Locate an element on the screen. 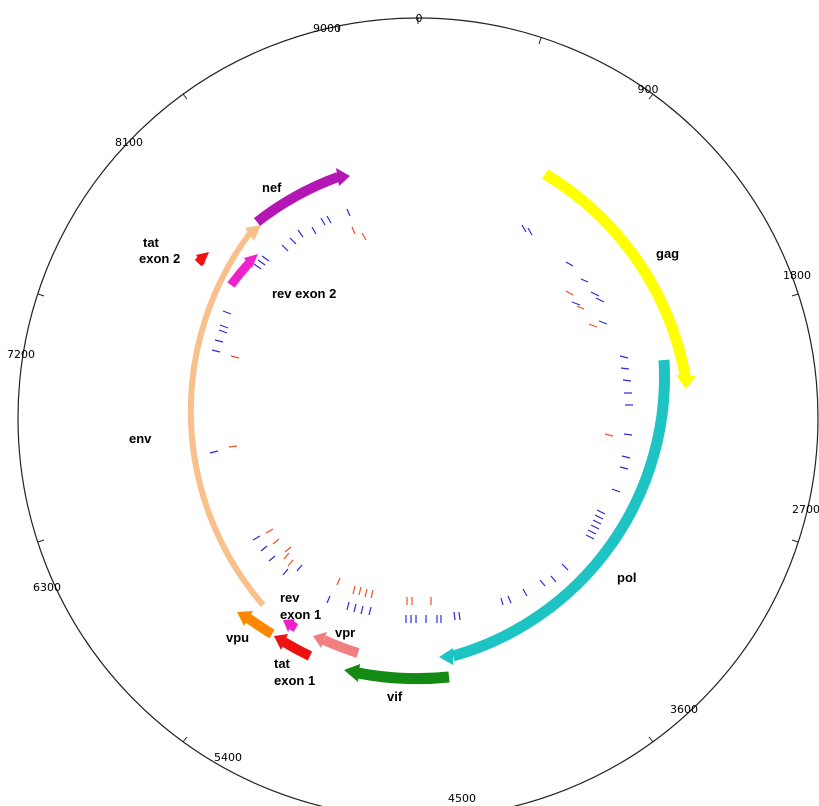  gene-label-tat-exon2-line1: tat is located at coordinates (151, 242).